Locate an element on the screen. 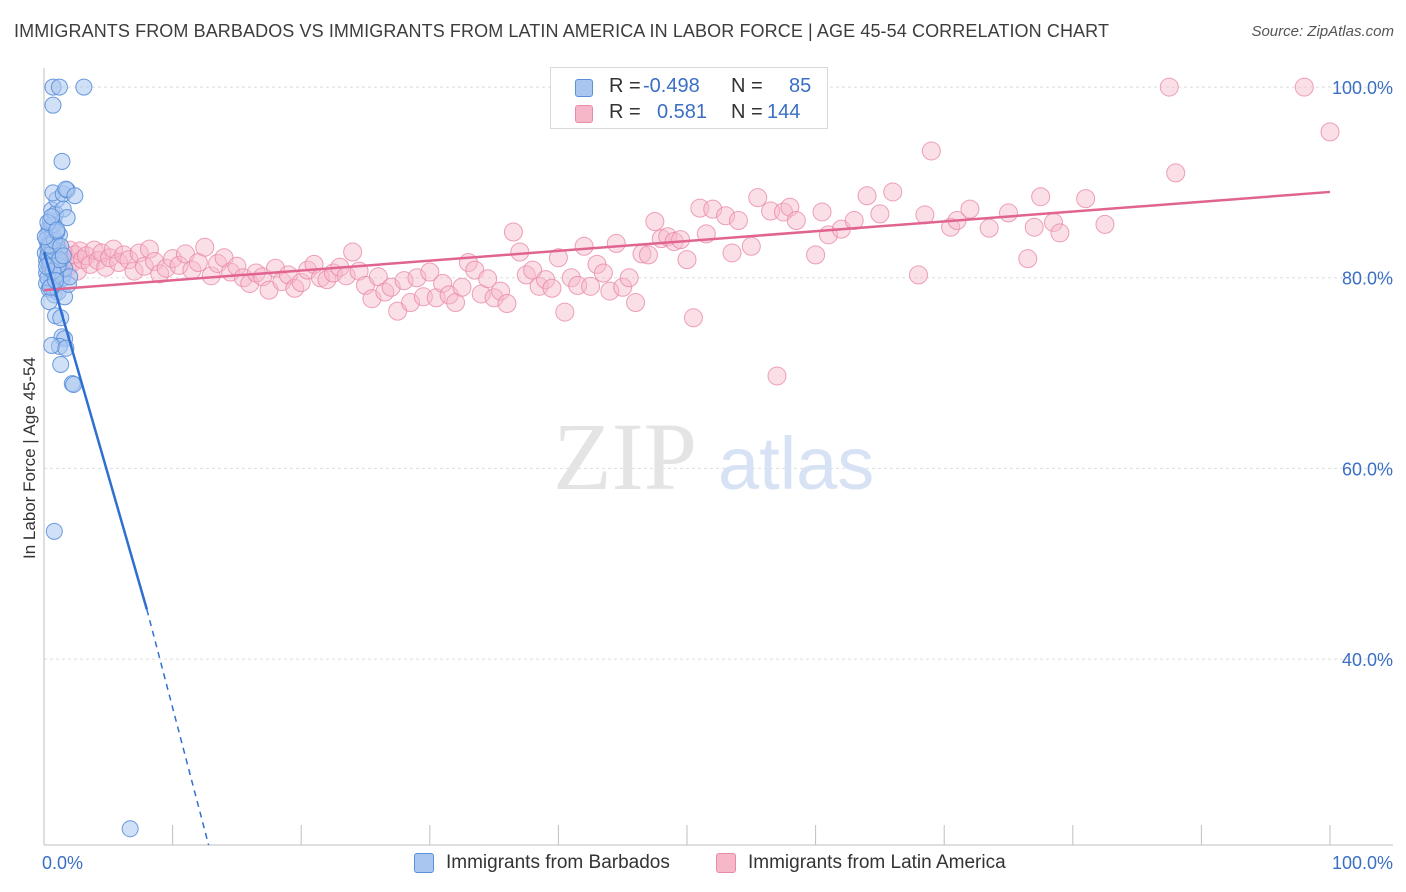  legend-n-value-latin: 144 is located at coordinates (784, 112).